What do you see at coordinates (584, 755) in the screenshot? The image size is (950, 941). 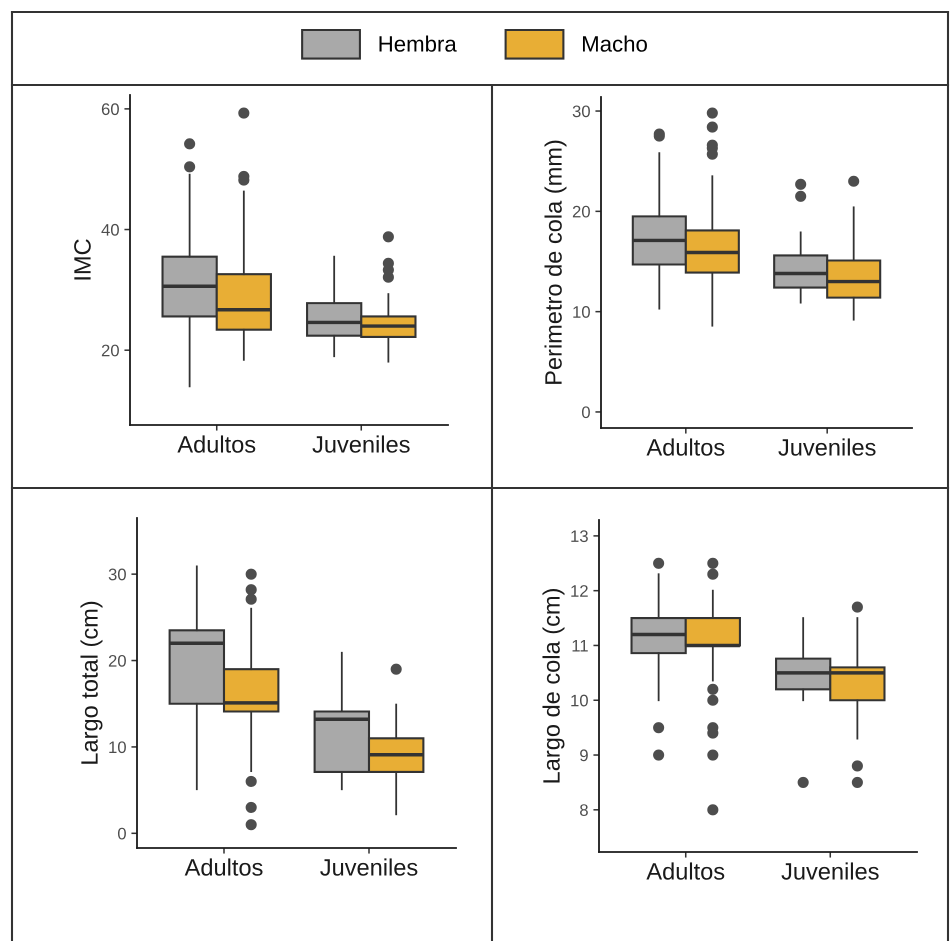 I see `y-tick-label: 9` at bounding box center [584, 755].